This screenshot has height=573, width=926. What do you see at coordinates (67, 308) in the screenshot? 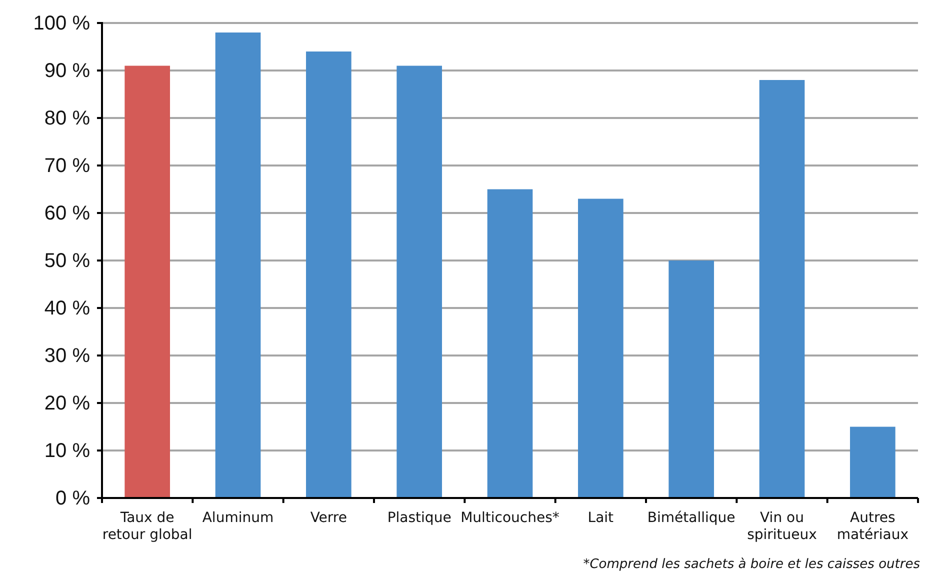
I see `y-tick-label: 40 %` at bounding box center [67, 308].